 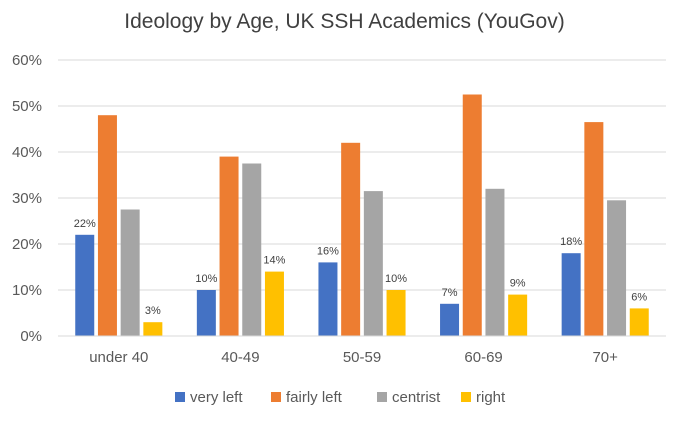 What do you see at coordinates (216, 397) in the screenshot?
I see `legend-label: very left` at bounding box center [216, 397].